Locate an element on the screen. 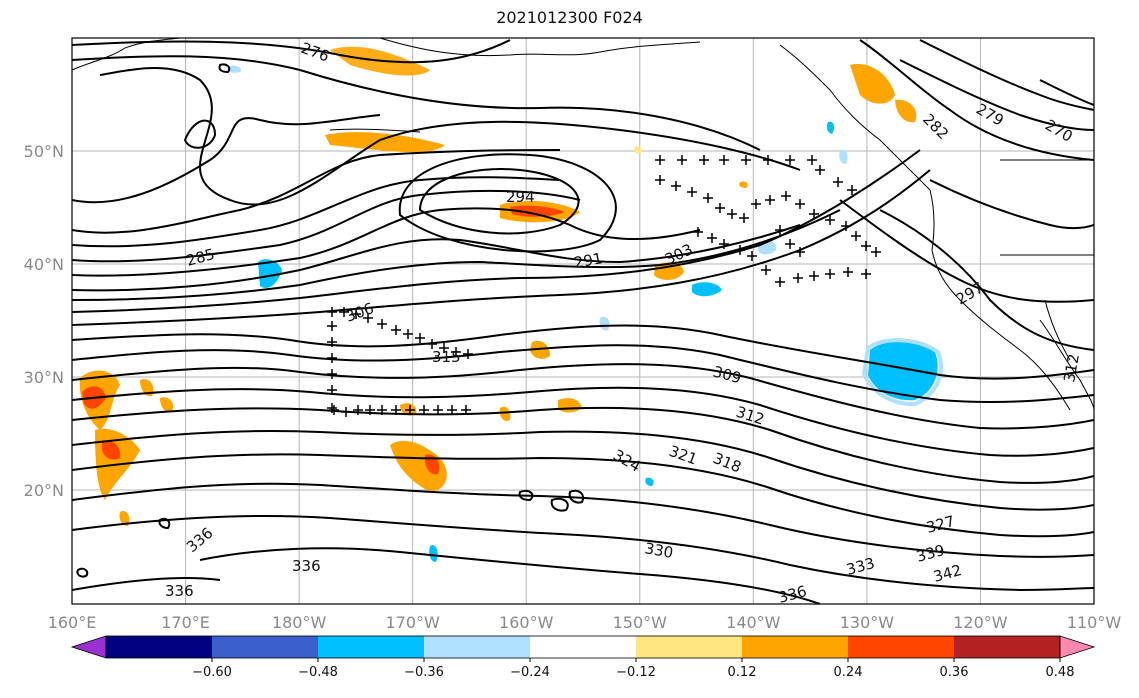 This screenshot has height=698, width=1139. lon-tick-label: 130°W is located at coordinates (867, 622).